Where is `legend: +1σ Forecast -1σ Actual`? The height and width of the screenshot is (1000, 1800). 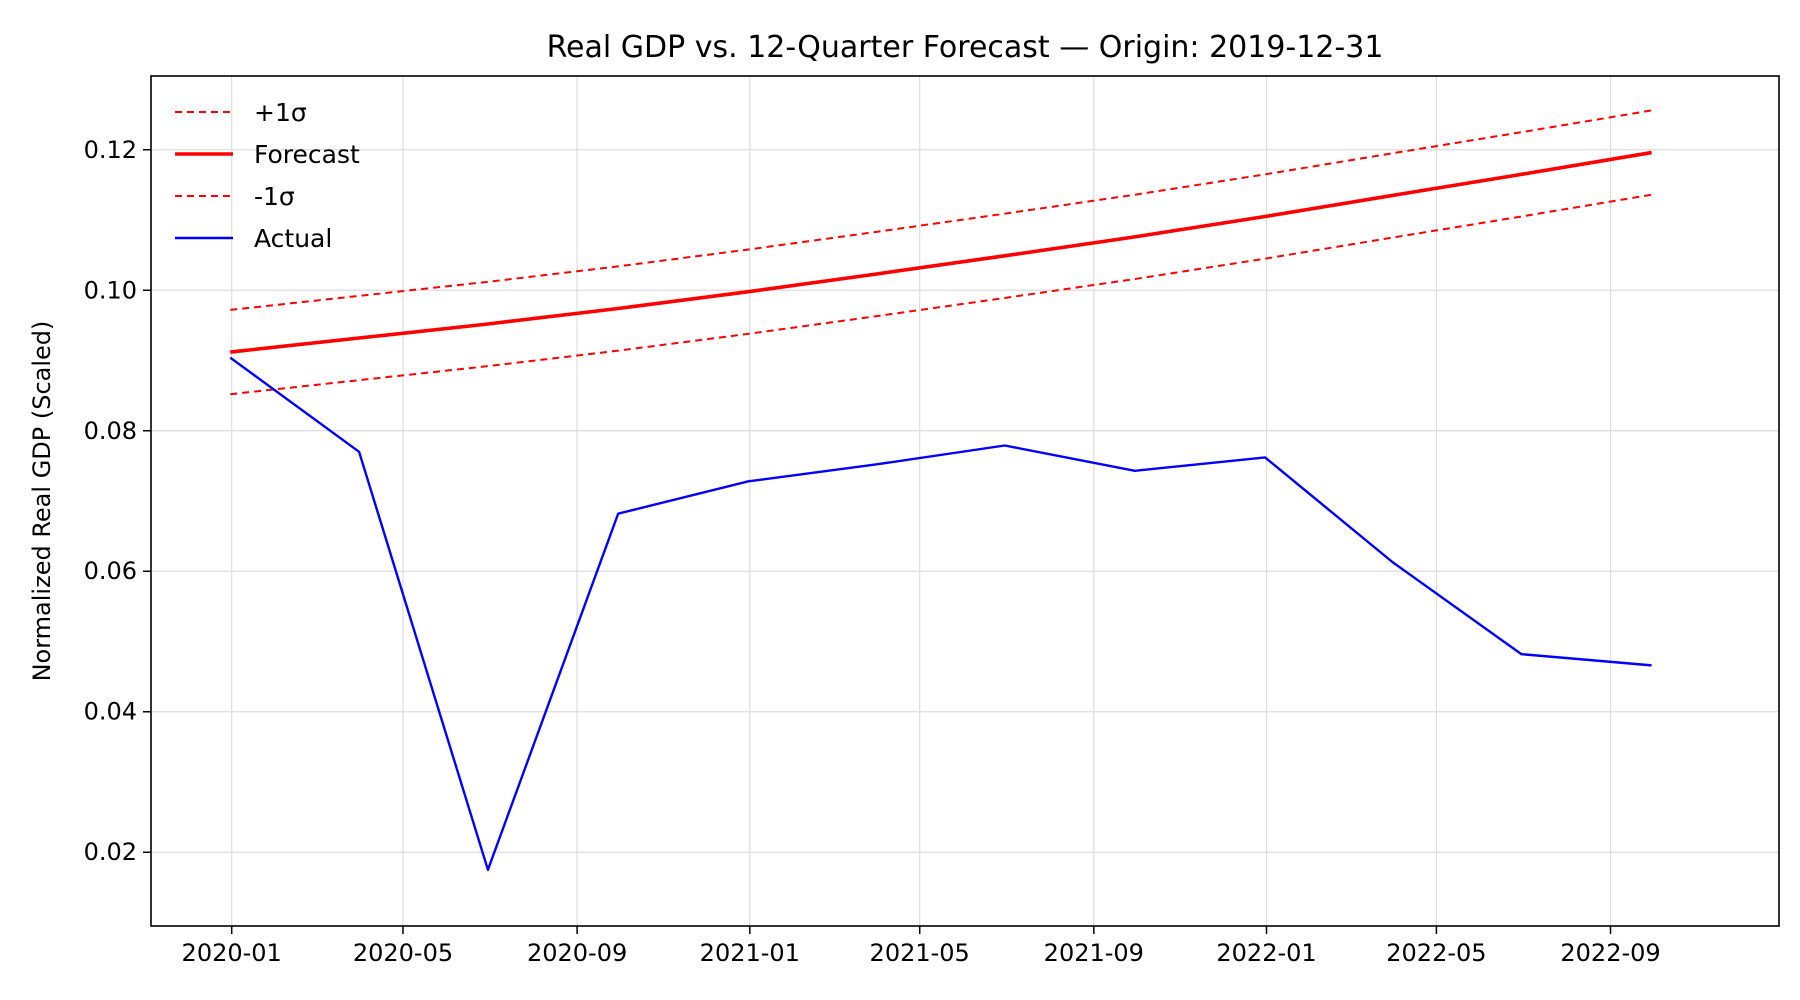 legend: +1σ Forecast -1σ Actual is located at coordinates (267, 175).